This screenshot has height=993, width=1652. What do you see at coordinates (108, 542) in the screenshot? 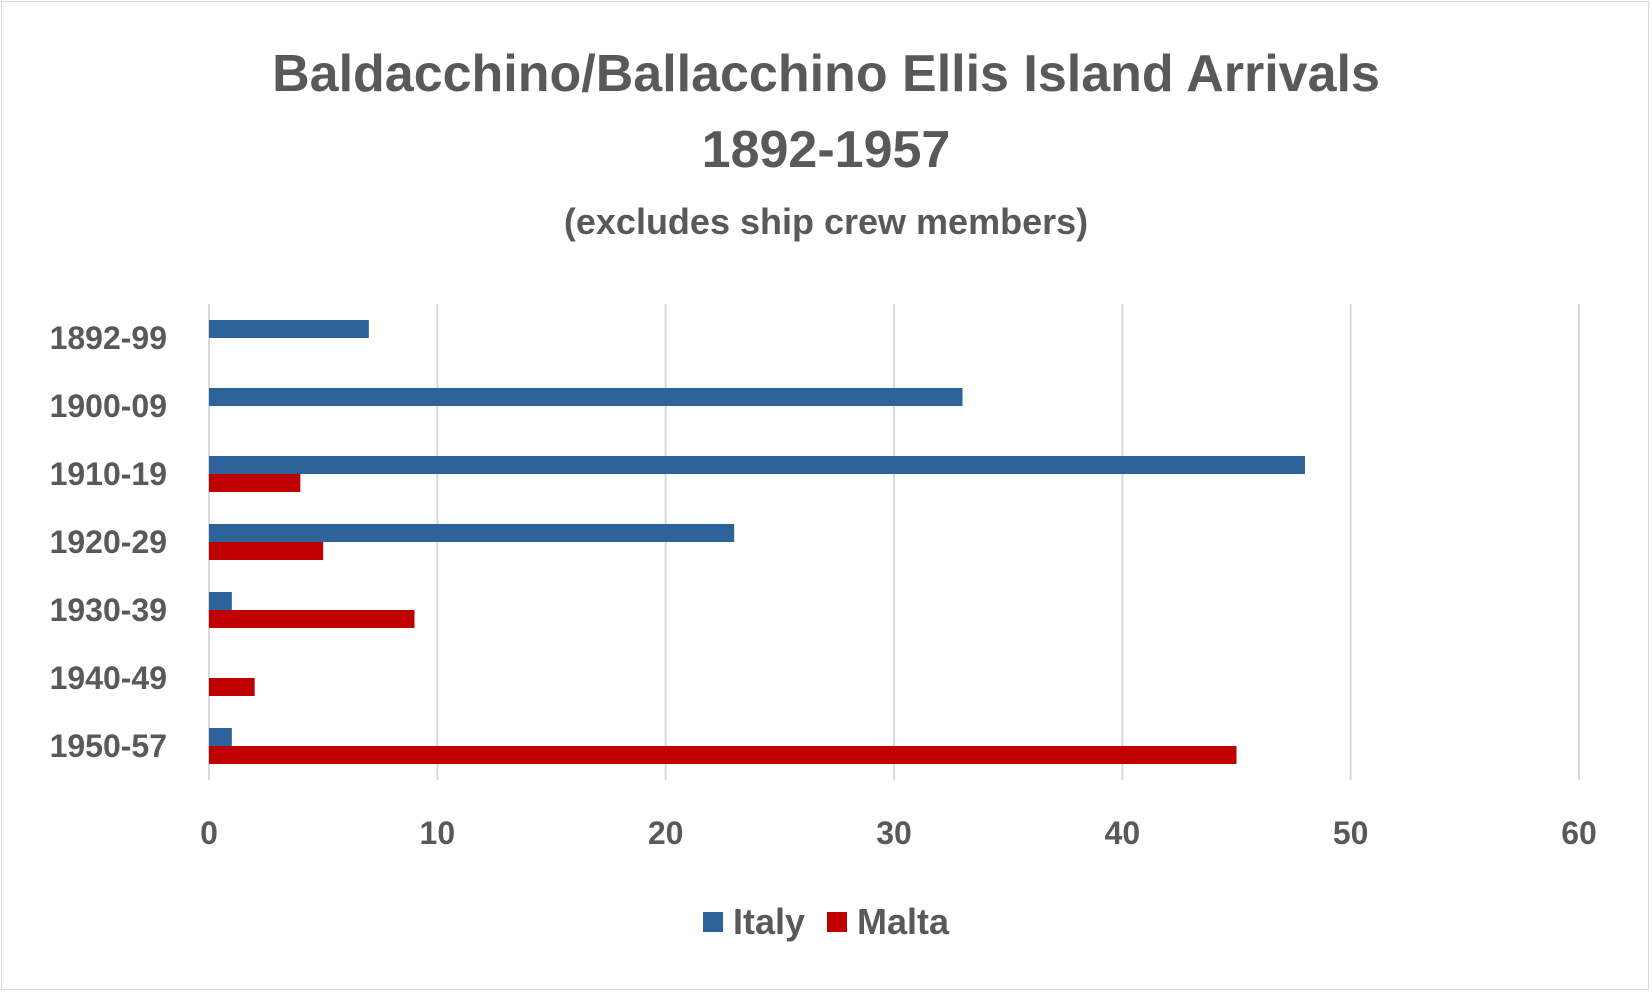
I see `y-tick-label-1920-29: 1920-29` at bounding box center [108, 542].